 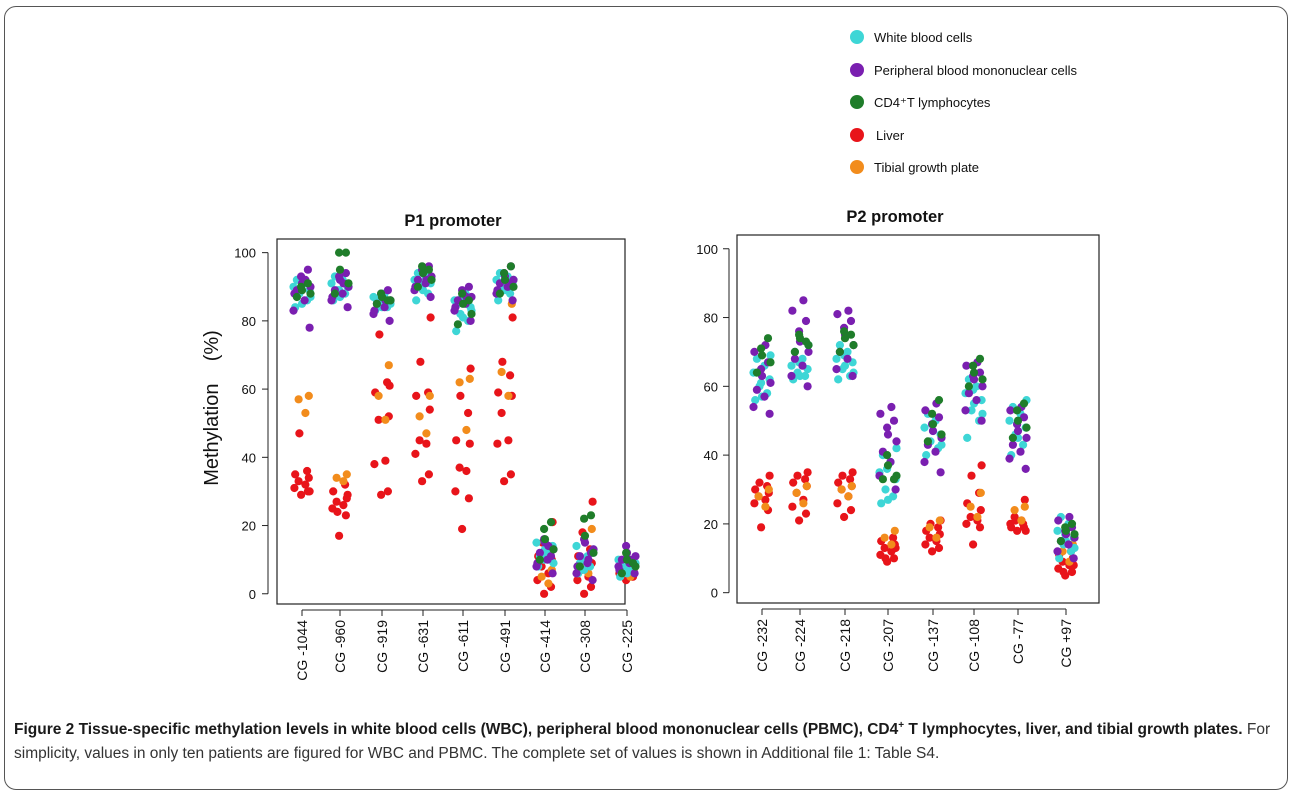 What do you see at coordinates (1066, 643) in the screenshot?
I see `p2-x-tick-label: CG +97` at bounding box center [1066, 643].